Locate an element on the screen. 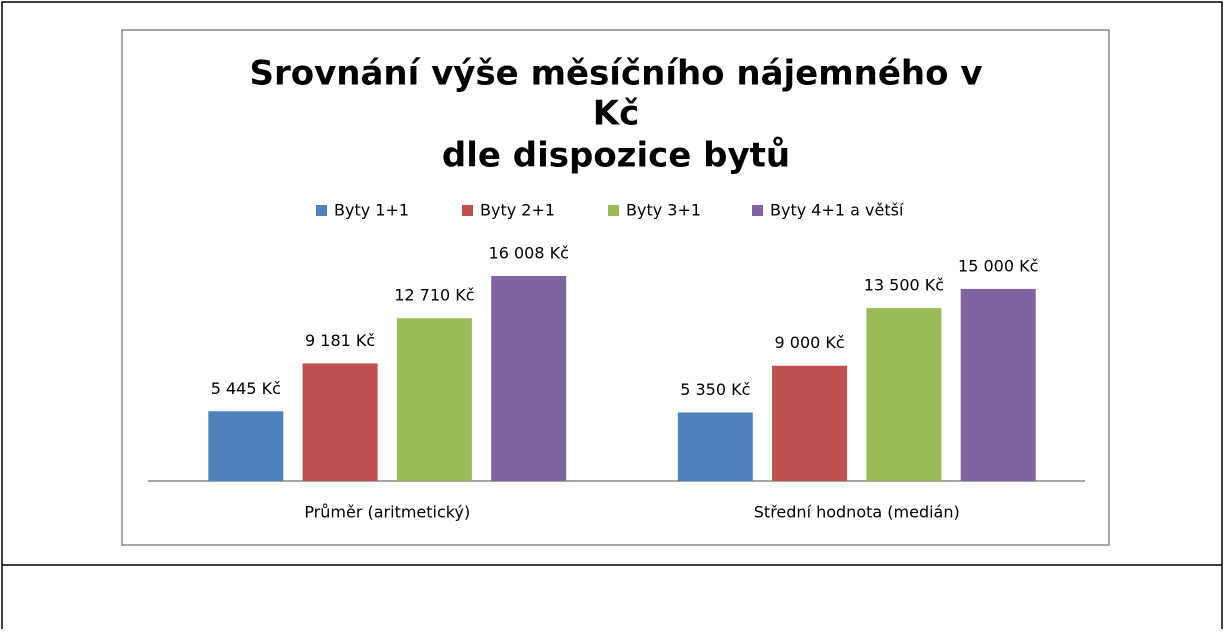 This screenshot has height=633, width=1225. data-label: 5 445 Kč is located at coordinates (246, 388).